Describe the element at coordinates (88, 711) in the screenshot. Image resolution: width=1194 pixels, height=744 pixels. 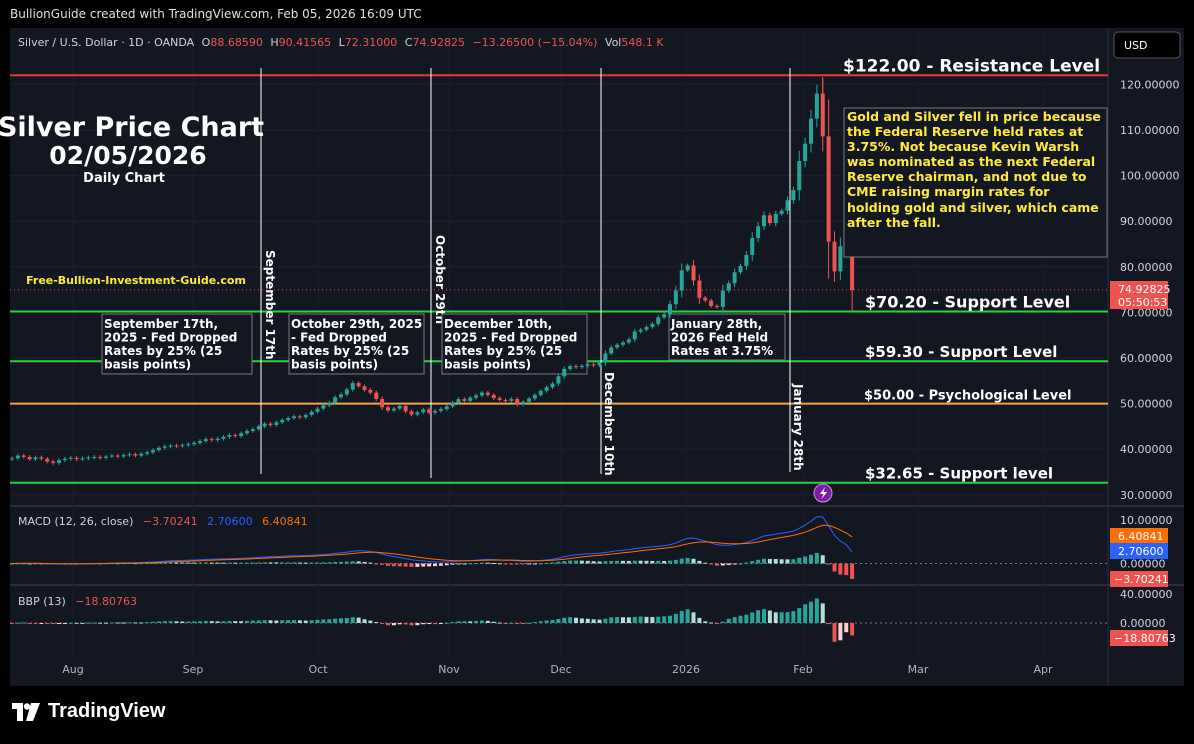
I see `tradingview-logo: TradingView` at that location.